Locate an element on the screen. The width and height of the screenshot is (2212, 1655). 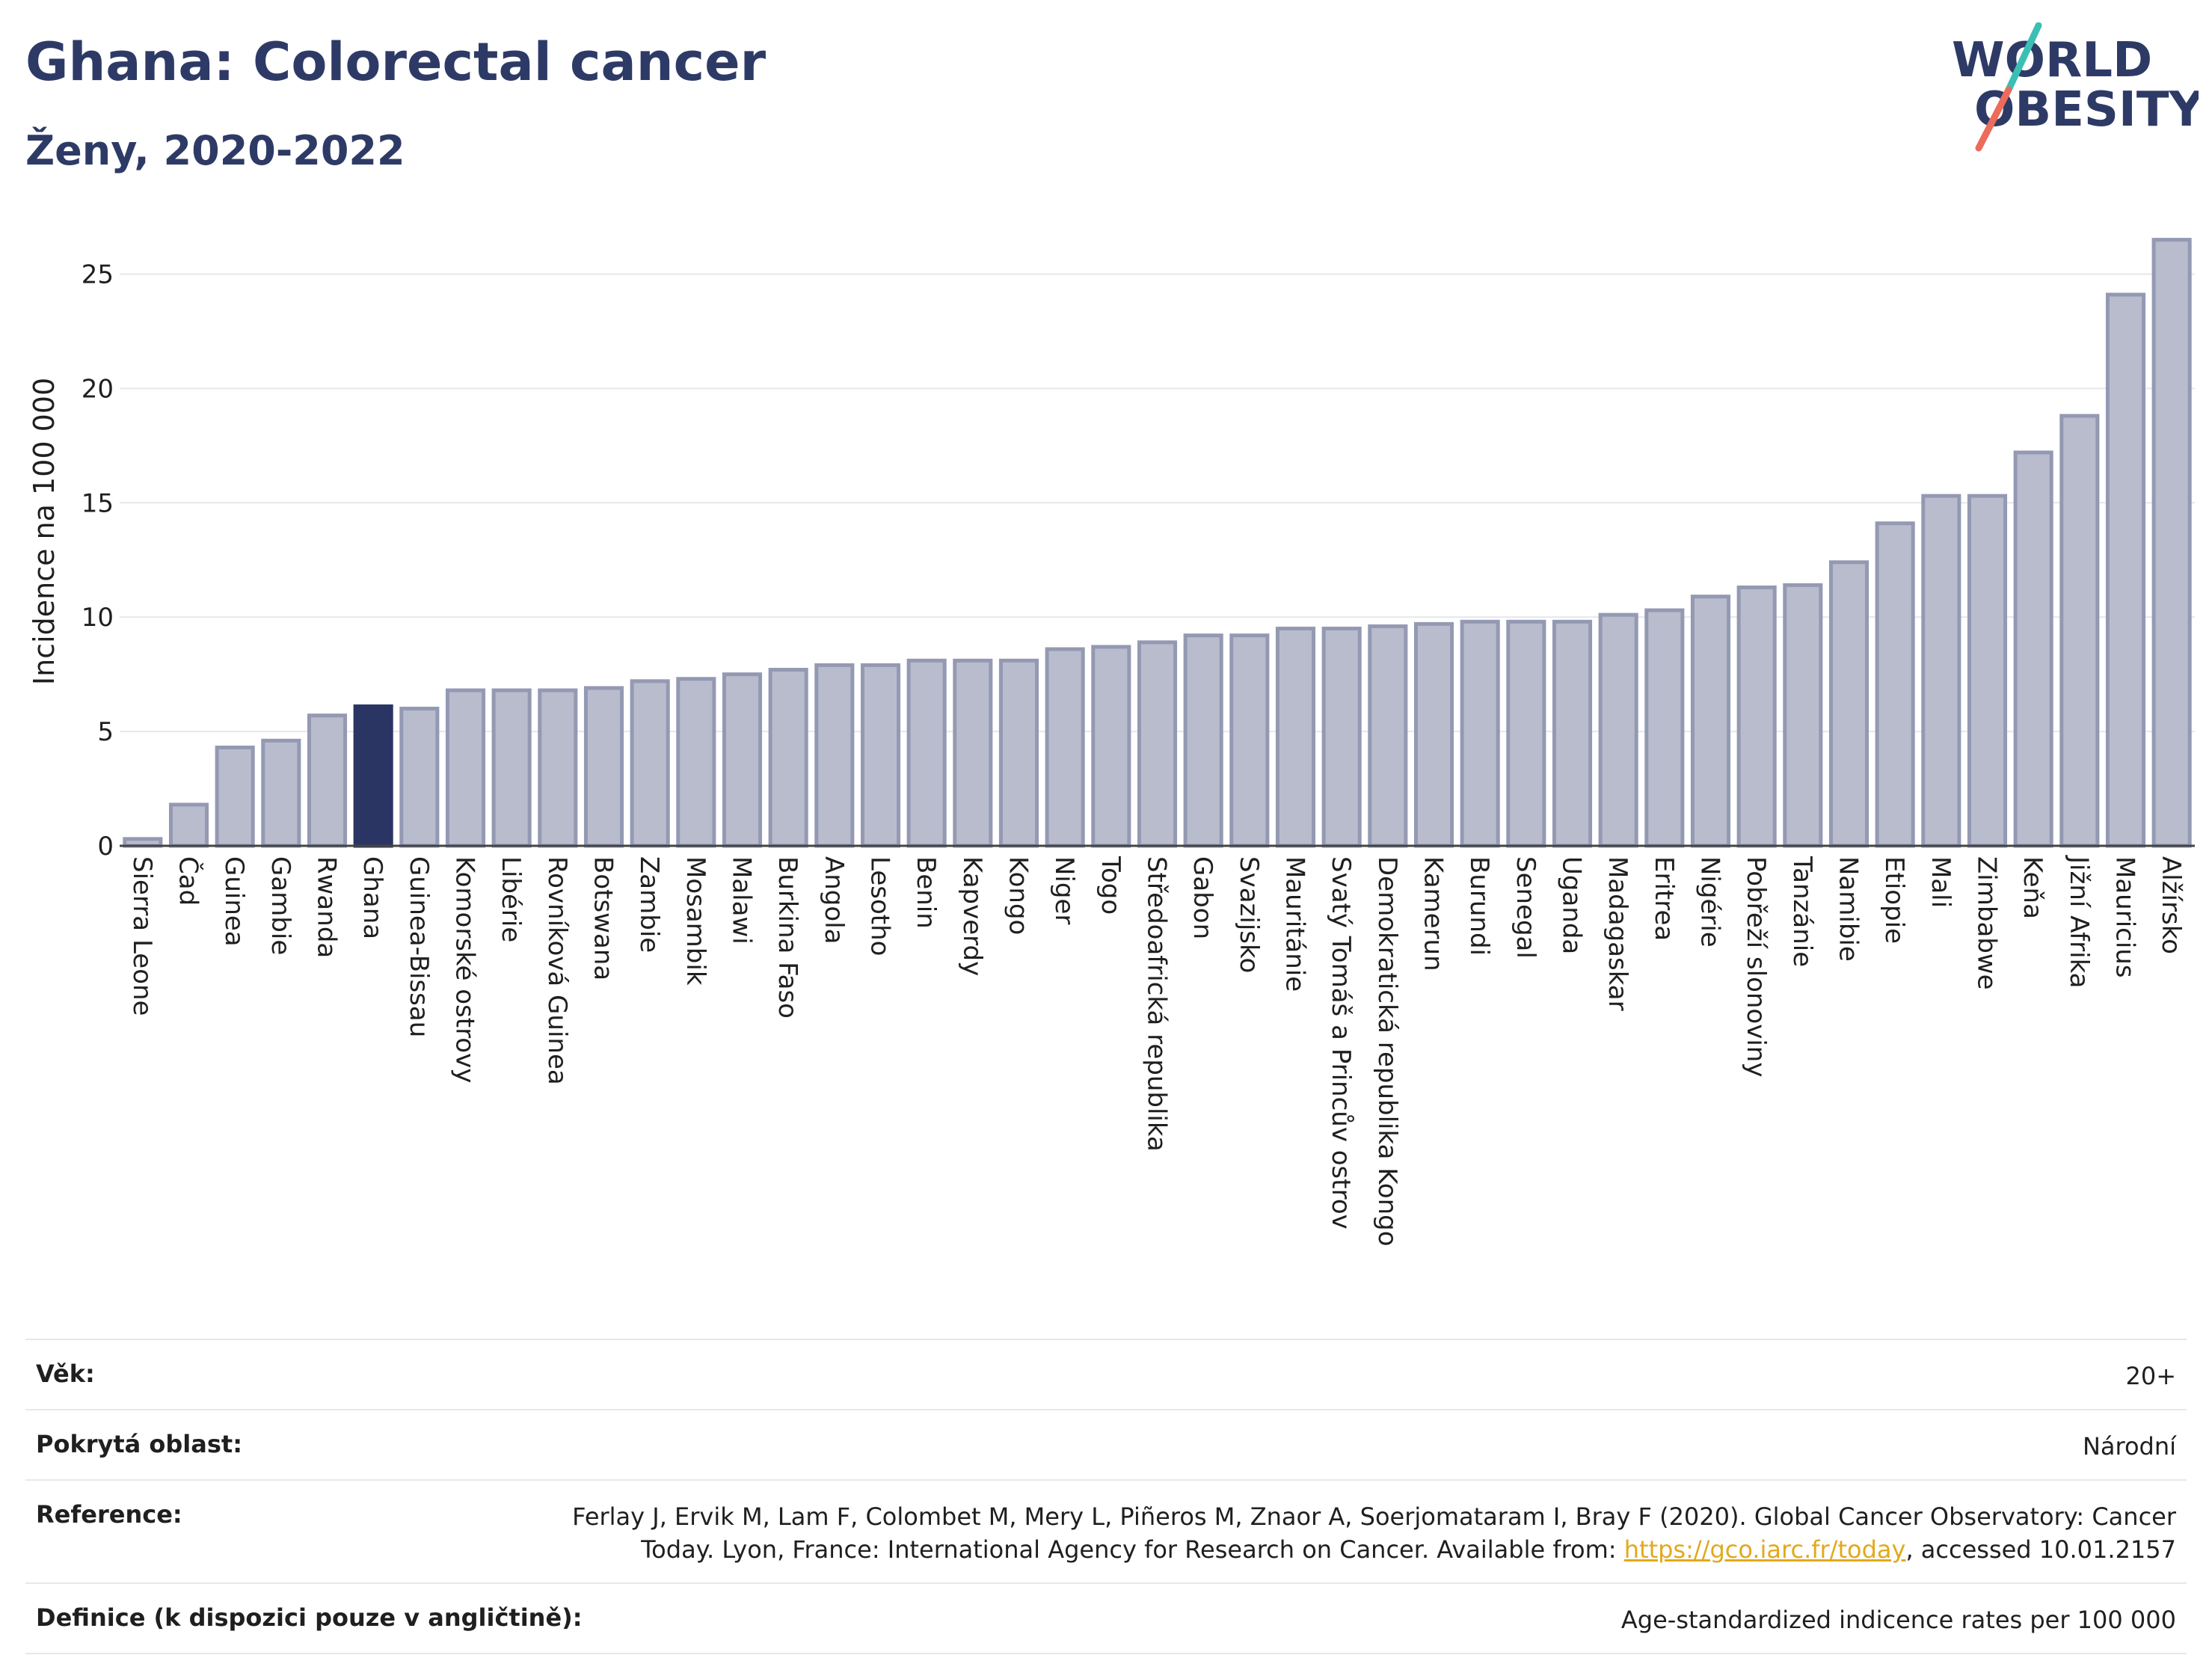
x-tick-label: Malawi is located at coordinates (742, 900).